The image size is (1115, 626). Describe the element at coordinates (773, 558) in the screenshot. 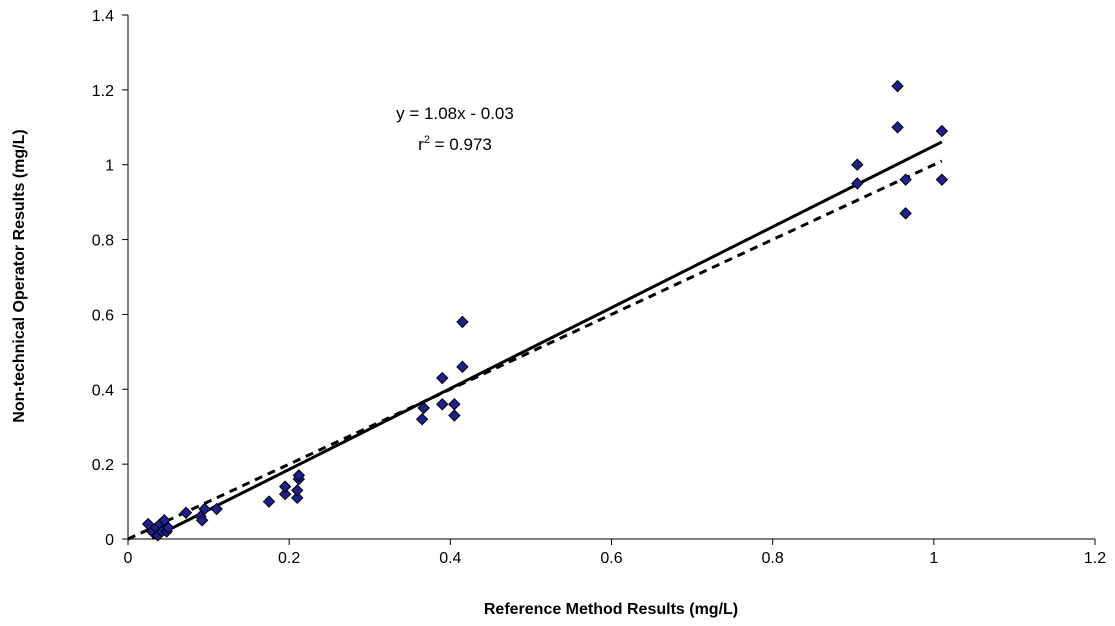

I see `x-tick-label: 0.8` at that location.